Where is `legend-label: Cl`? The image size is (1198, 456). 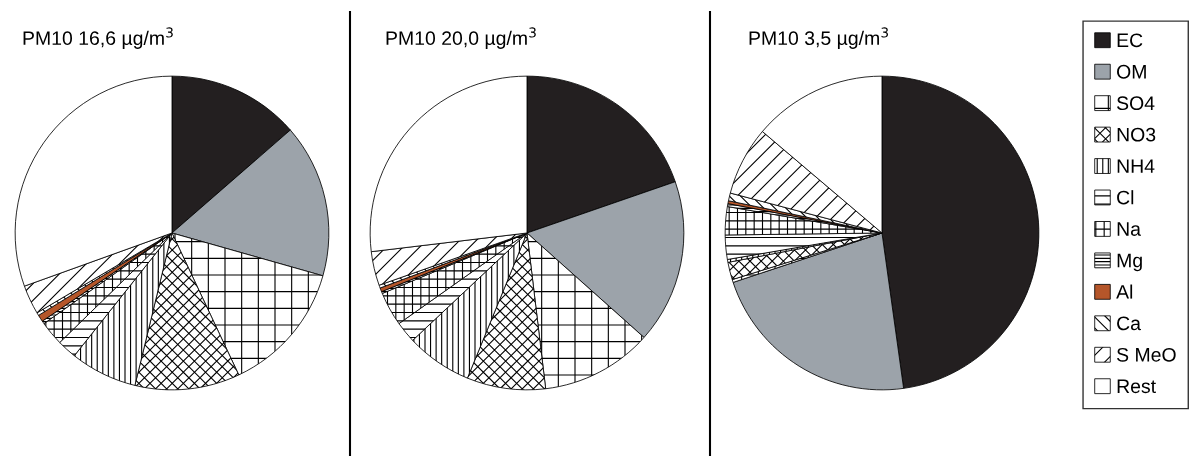
legend-label: Cl is located at coordinates (1125, 197).